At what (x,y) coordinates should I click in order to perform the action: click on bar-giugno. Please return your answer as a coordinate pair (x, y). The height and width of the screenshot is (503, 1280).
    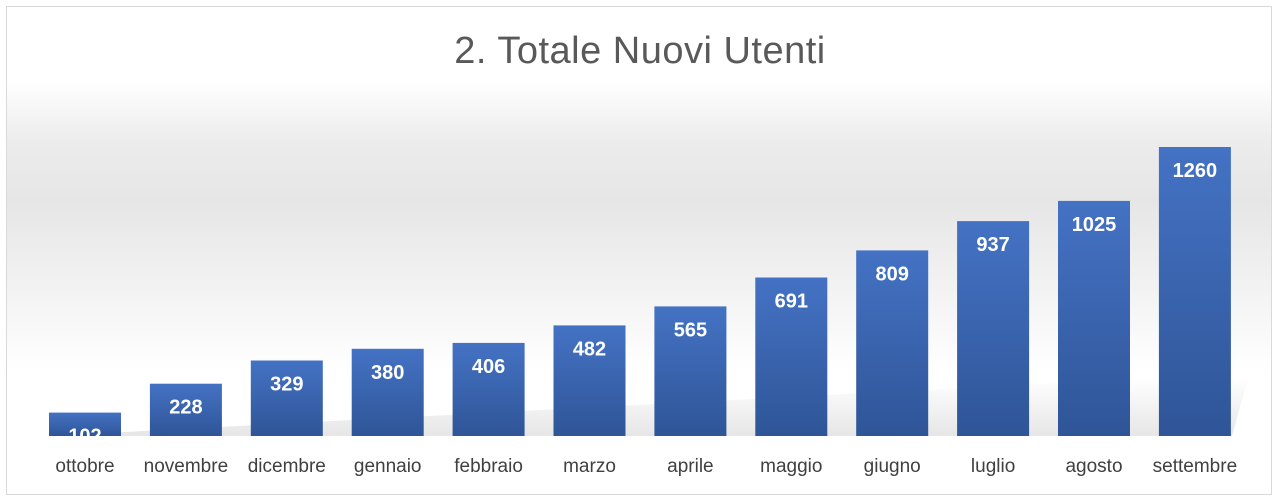
    Looking at the image, I should click on (892, 343).